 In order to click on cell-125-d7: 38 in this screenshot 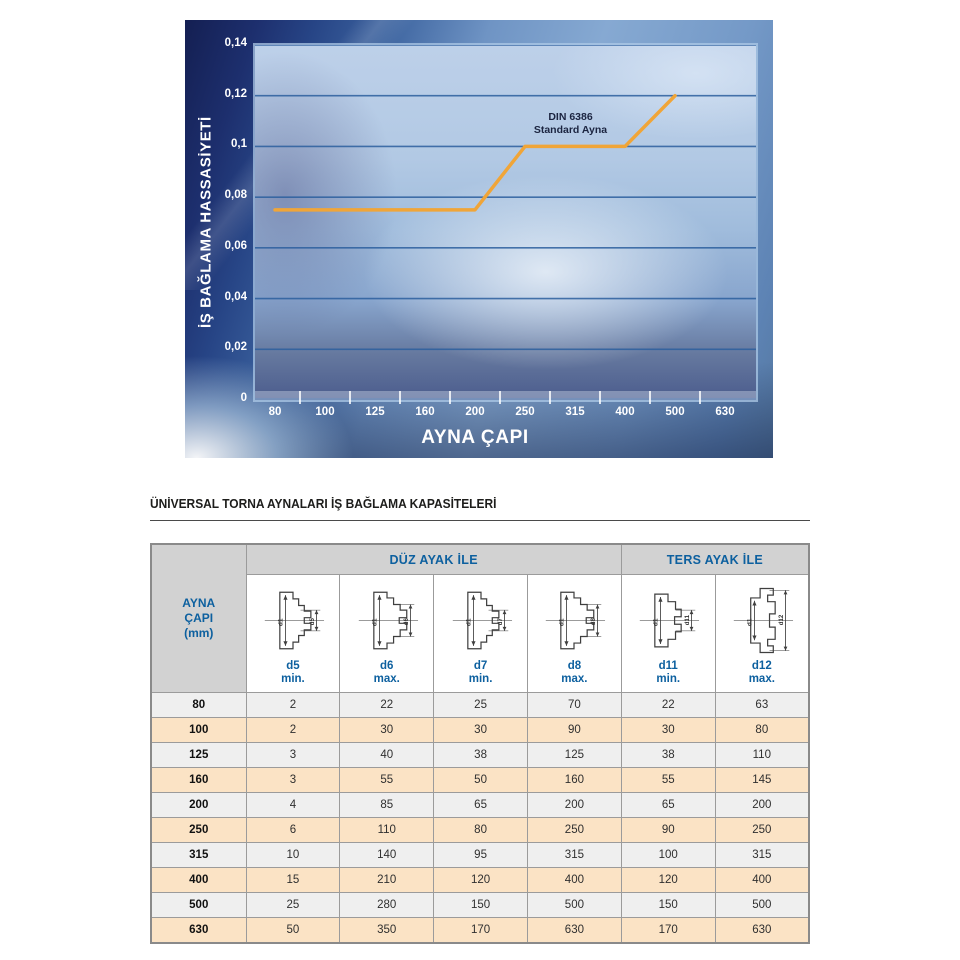, I will do `click(480, 755)`.